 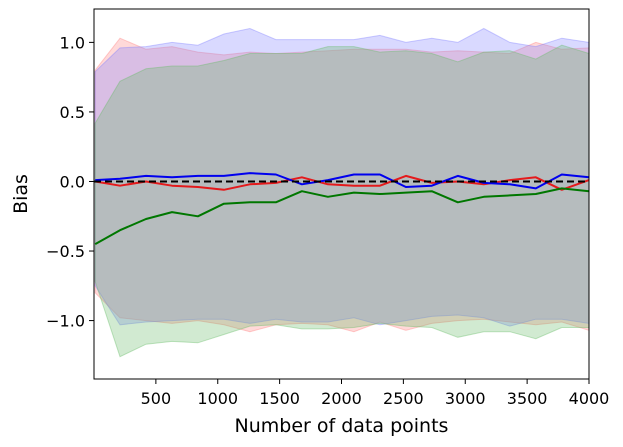 I want to click on y-tick-label: −0.5, so click(x=65, y=251).